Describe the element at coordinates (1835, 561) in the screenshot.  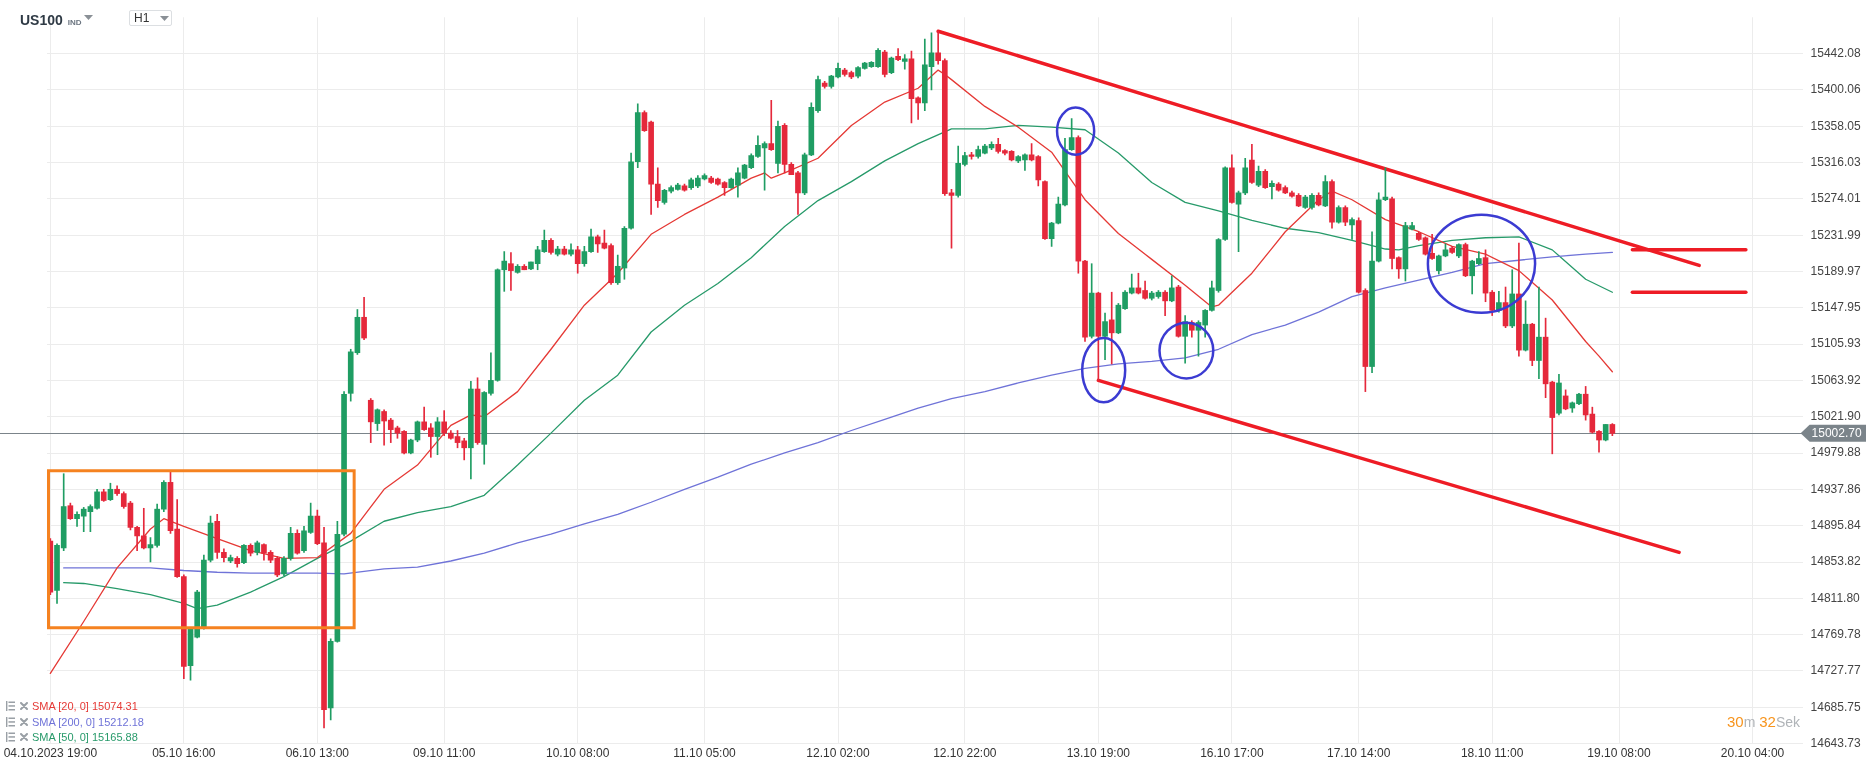
I see `y-tick-label: 14853.82` at that location.